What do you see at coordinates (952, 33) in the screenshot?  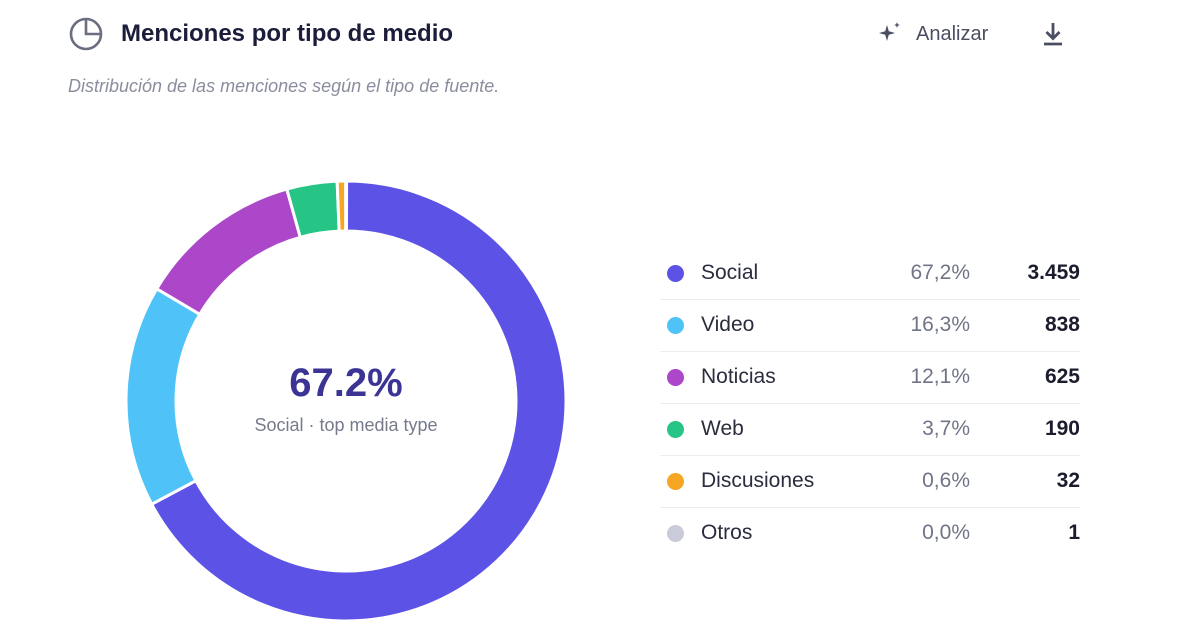 I see `analyze-label: Analizar` at bounding box center [952, 33].